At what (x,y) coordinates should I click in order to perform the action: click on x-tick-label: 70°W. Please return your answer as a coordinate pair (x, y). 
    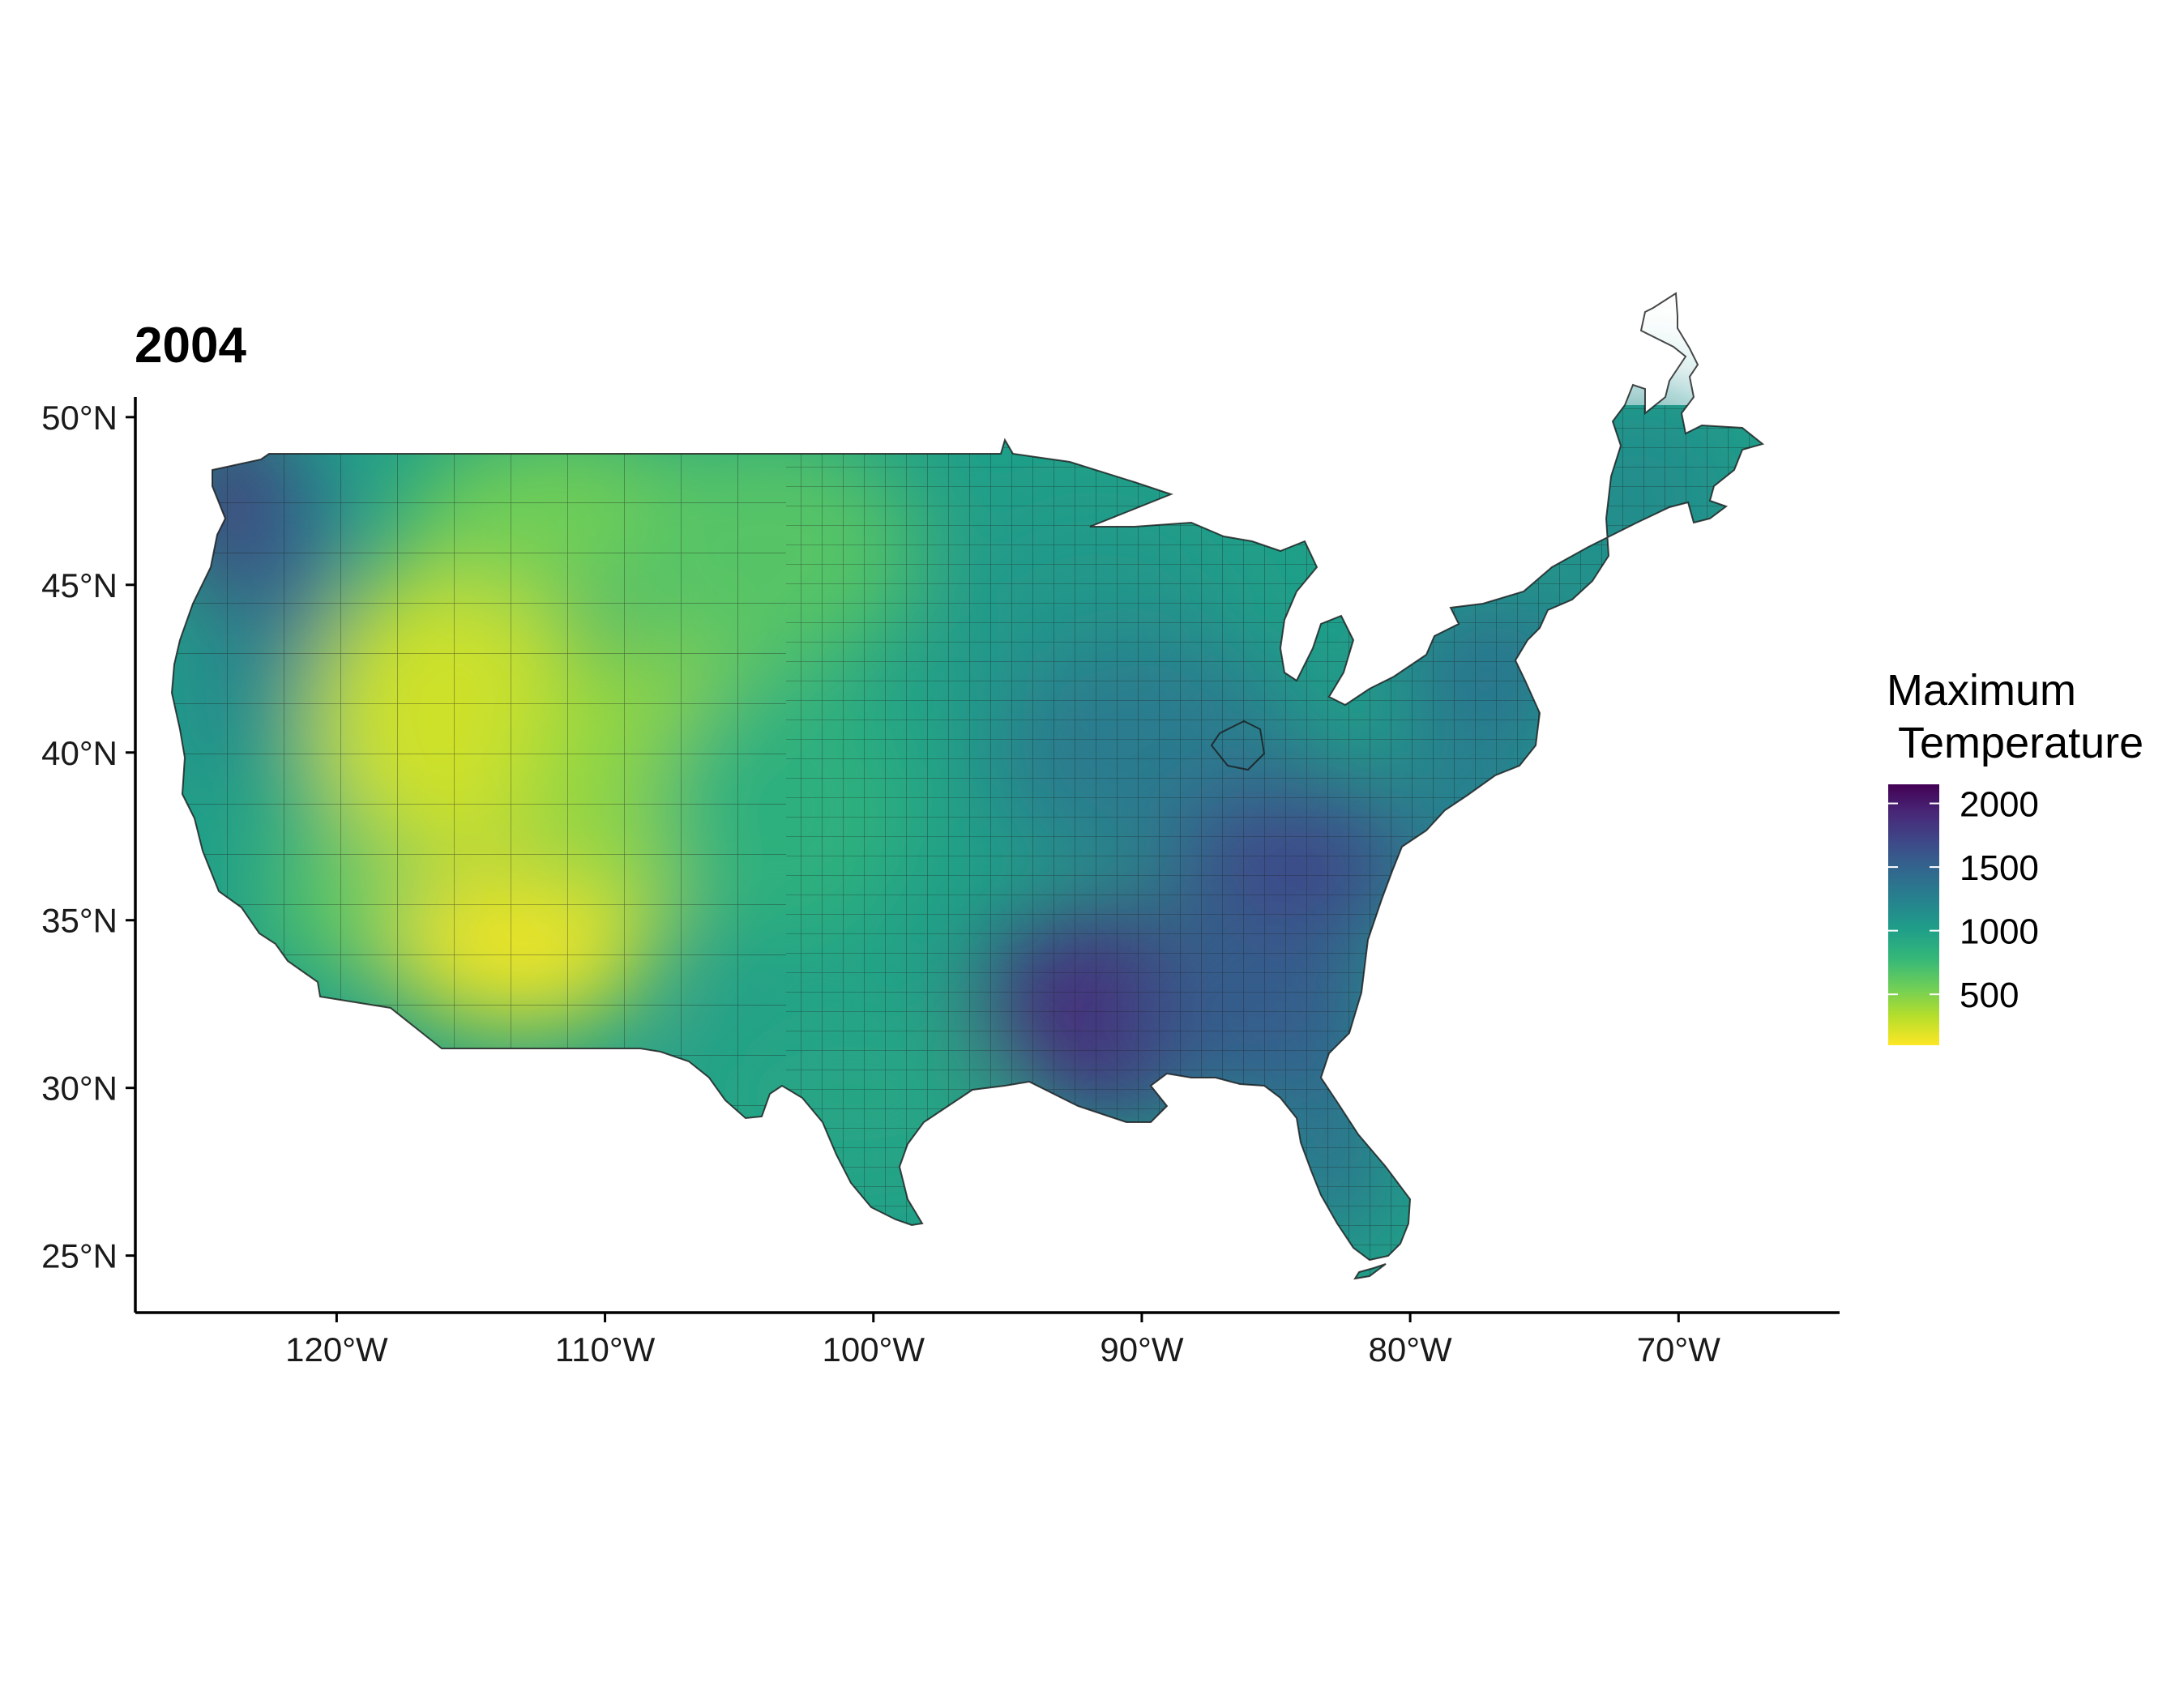
    Looking at the image, I should click on (1679, 1349).